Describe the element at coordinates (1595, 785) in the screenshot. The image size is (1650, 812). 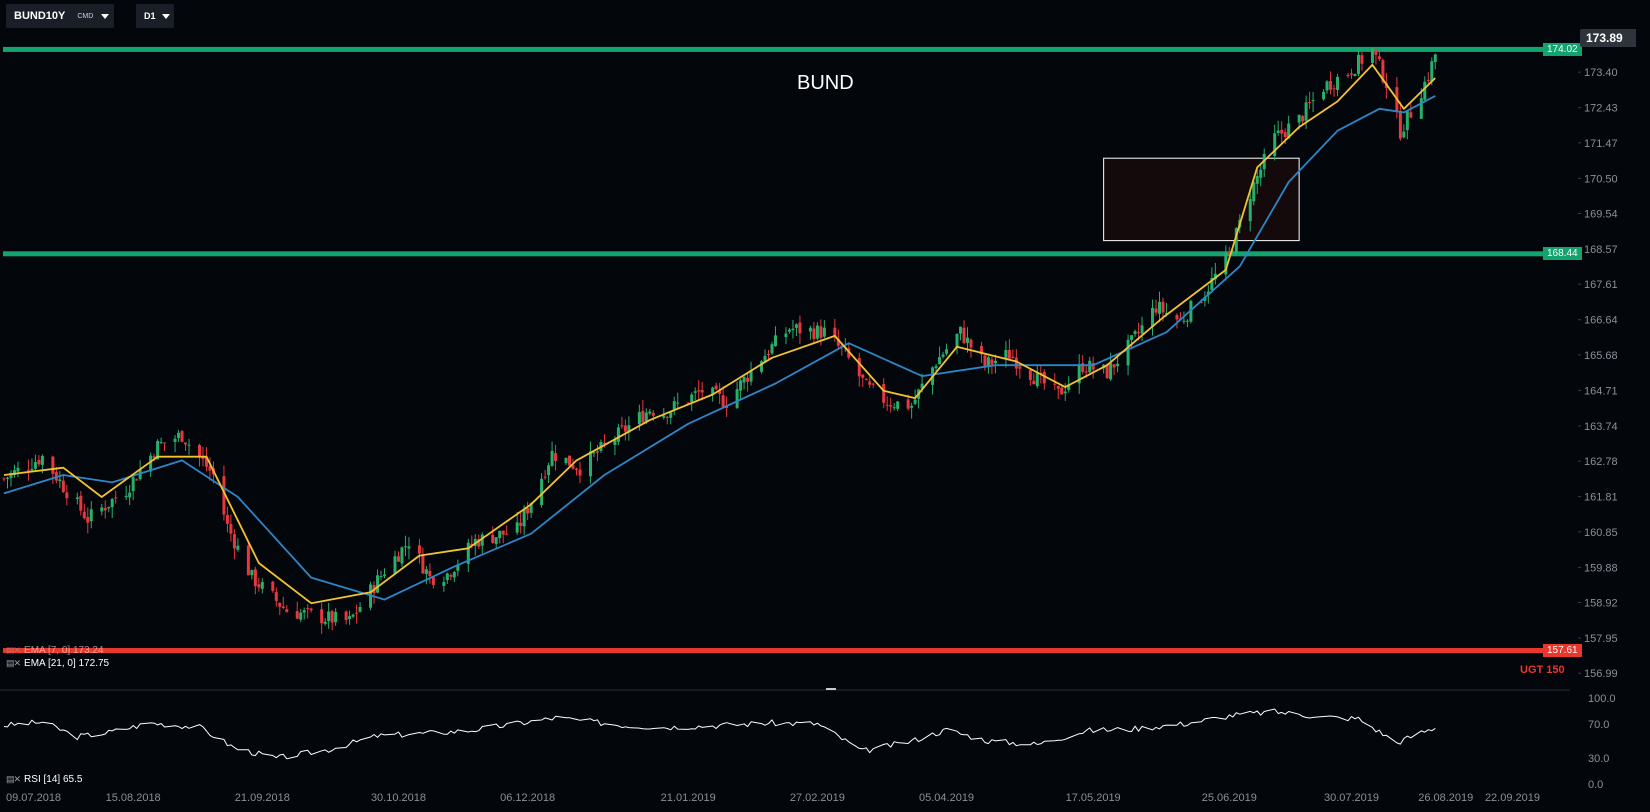
I see `rsi-tick-label: 0.0` at that location.